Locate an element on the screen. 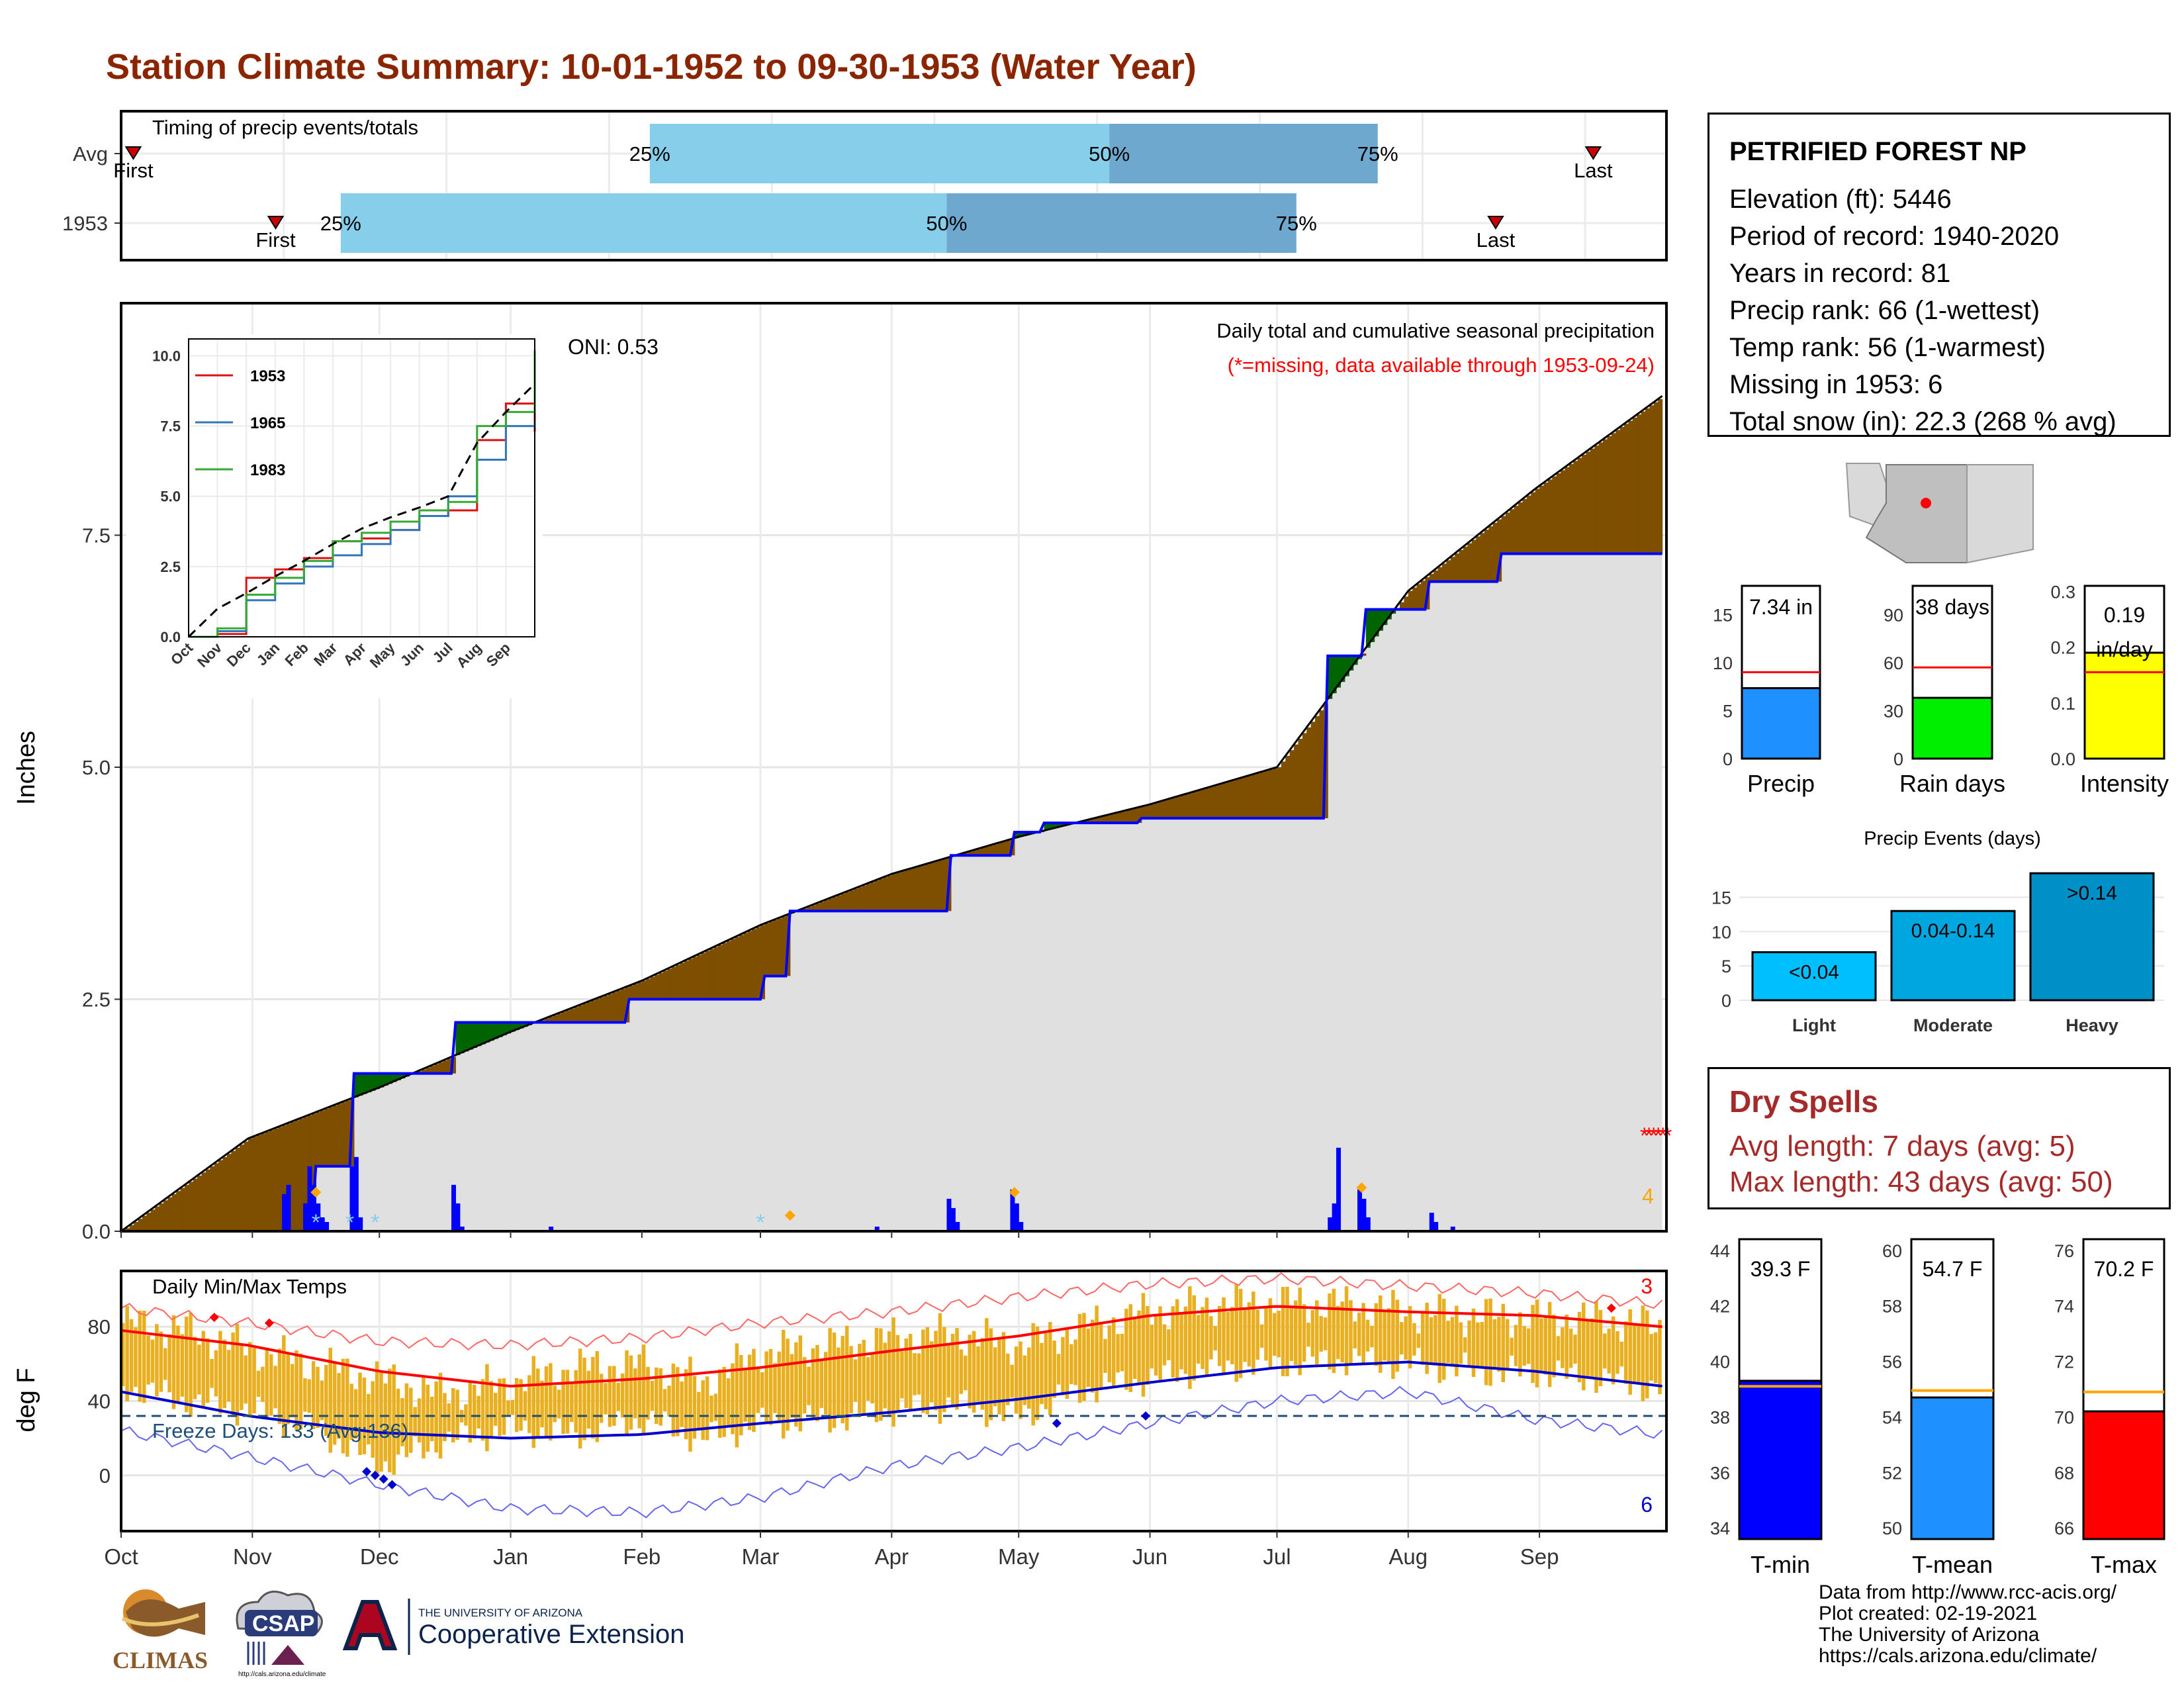  missing-data-marker: * is located at coordinates (1644, 1136).